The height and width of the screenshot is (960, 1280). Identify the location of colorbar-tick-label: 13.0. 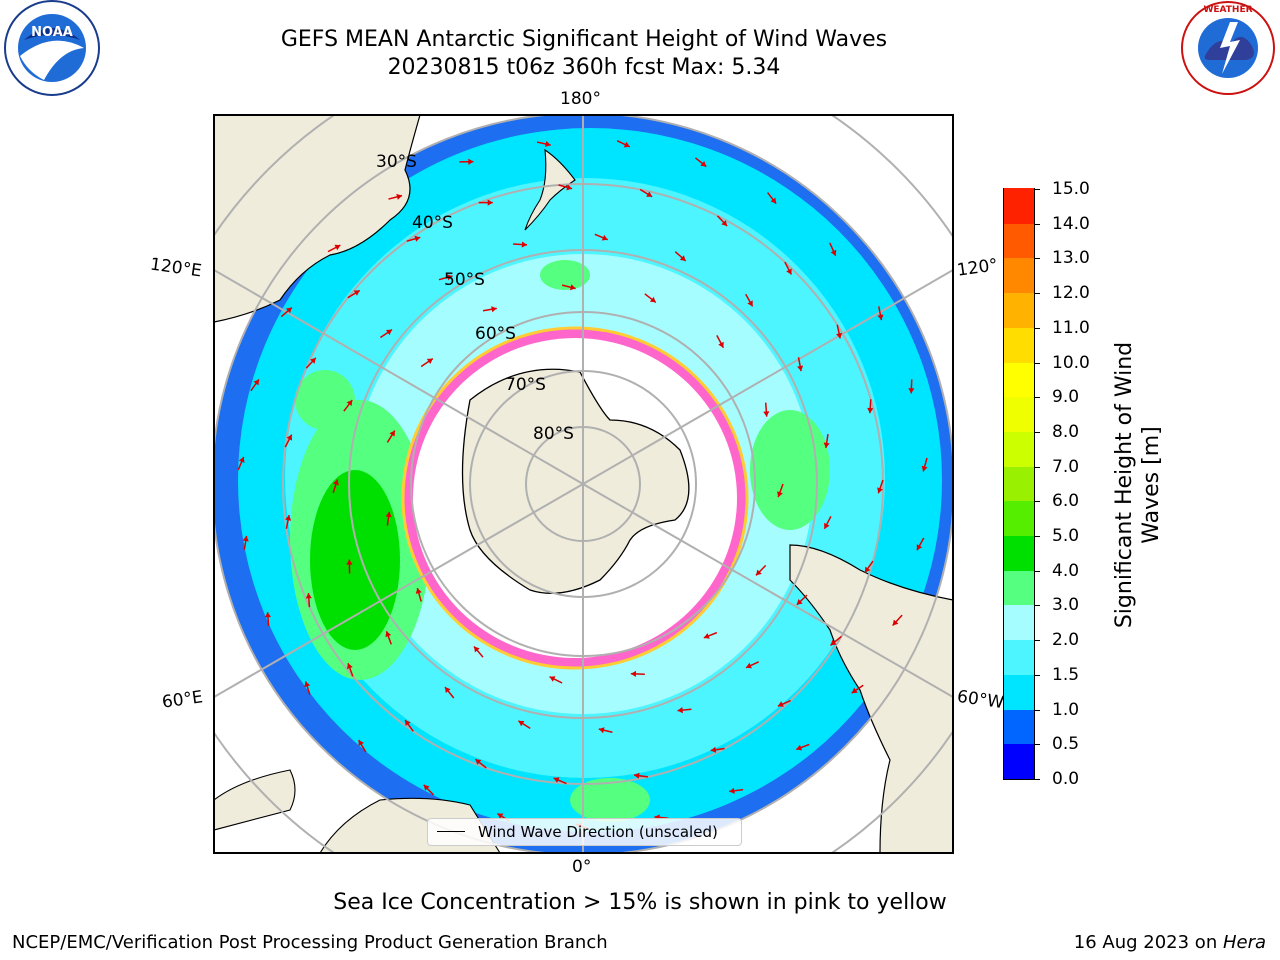
(1071, 258).